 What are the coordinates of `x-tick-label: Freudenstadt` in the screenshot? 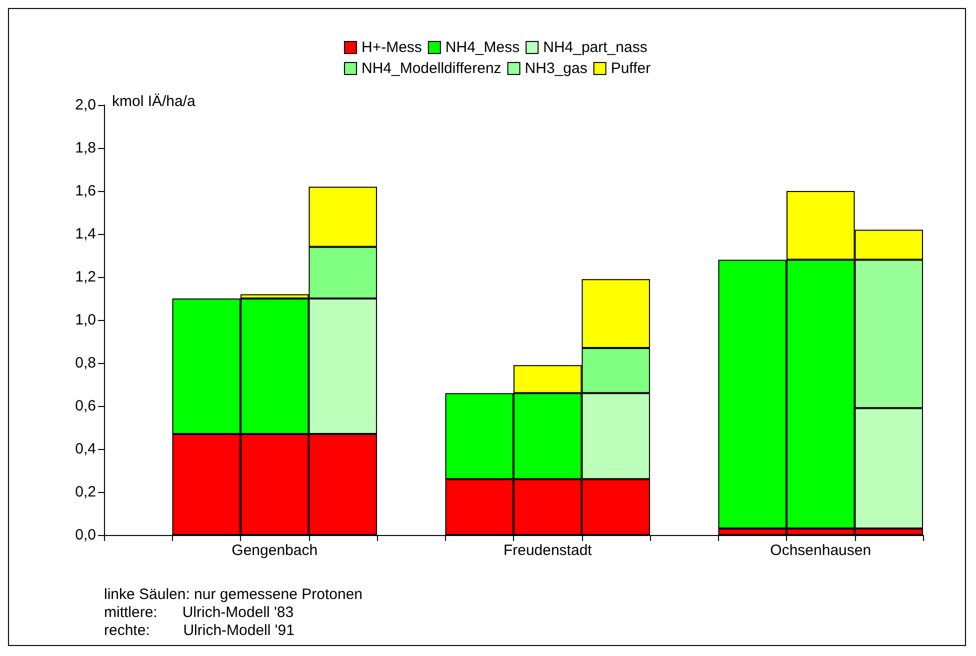 It's located at (548, 550).